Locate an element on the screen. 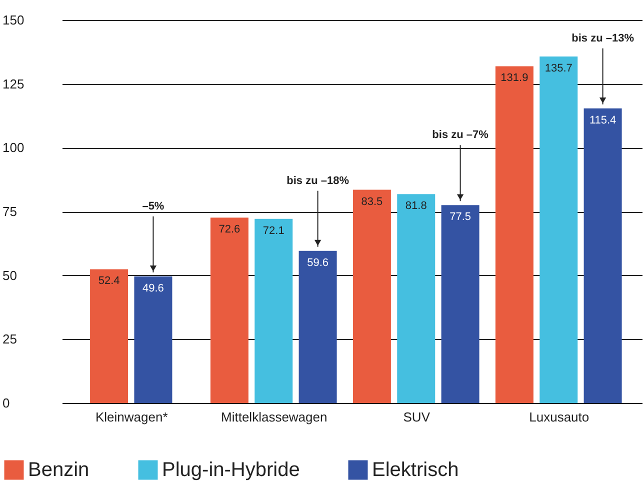 This screenshot has height=488, width=644. y-tick-label: 50 is located at coordinates (9, 275).